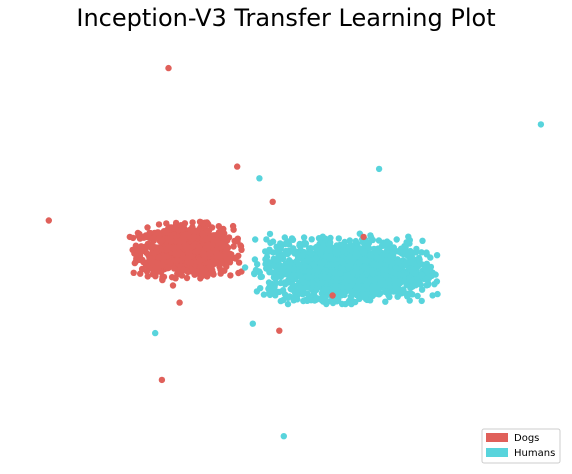 The height and width of the screenshot is (474, 572). I want to click on legend: Dogs Humans, so click(521, 446).